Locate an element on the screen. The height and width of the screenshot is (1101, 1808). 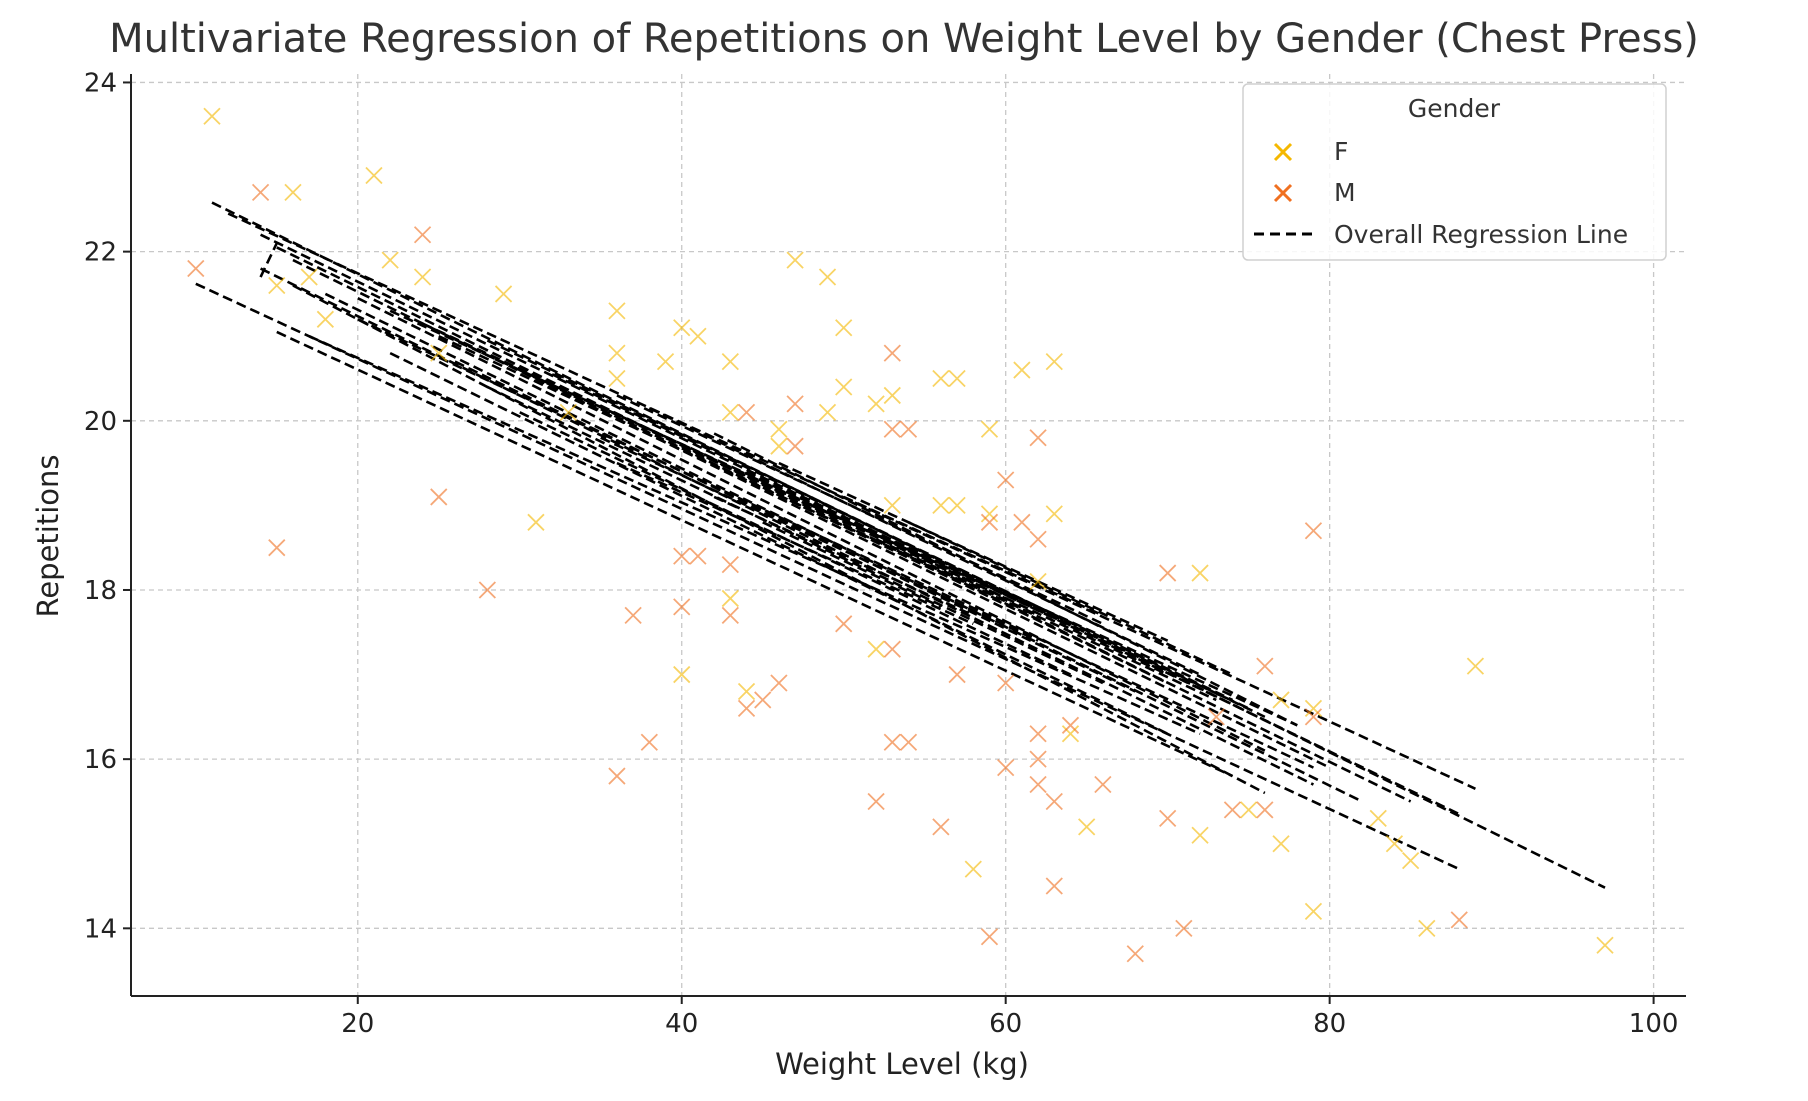
x-tick-label-1: 40 is located at coordinates (681, 1024).